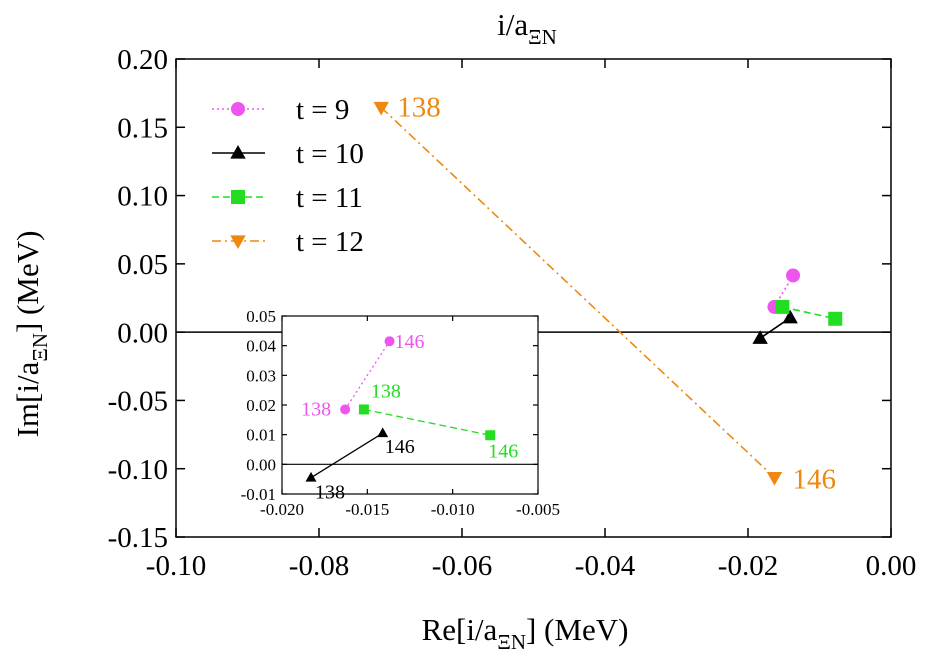  Describe the element at coordinates (261, 405) in the screenshot. I see `inset-y-tick-label: 0.02` at that location.